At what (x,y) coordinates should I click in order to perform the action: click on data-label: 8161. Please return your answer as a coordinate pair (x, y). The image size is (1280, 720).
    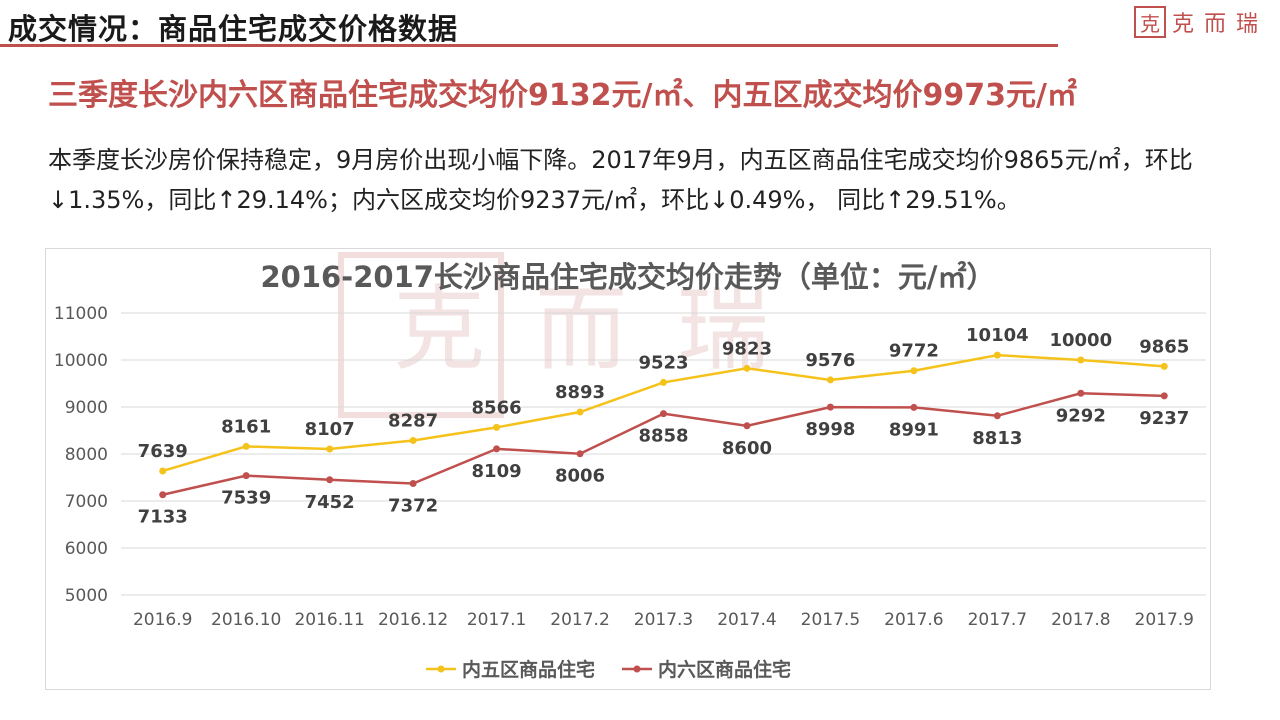
    Looking at the image, I should click on (246, 426).